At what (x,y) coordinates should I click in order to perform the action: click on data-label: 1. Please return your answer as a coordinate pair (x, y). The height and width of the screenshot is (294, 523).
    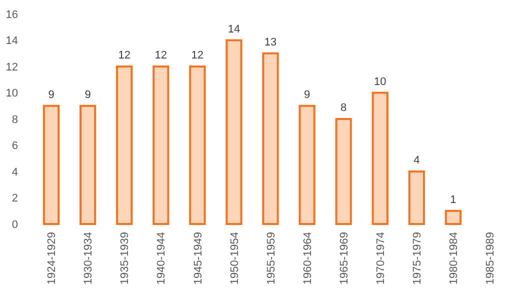
    Looking at the image, I should click on (453, 200).